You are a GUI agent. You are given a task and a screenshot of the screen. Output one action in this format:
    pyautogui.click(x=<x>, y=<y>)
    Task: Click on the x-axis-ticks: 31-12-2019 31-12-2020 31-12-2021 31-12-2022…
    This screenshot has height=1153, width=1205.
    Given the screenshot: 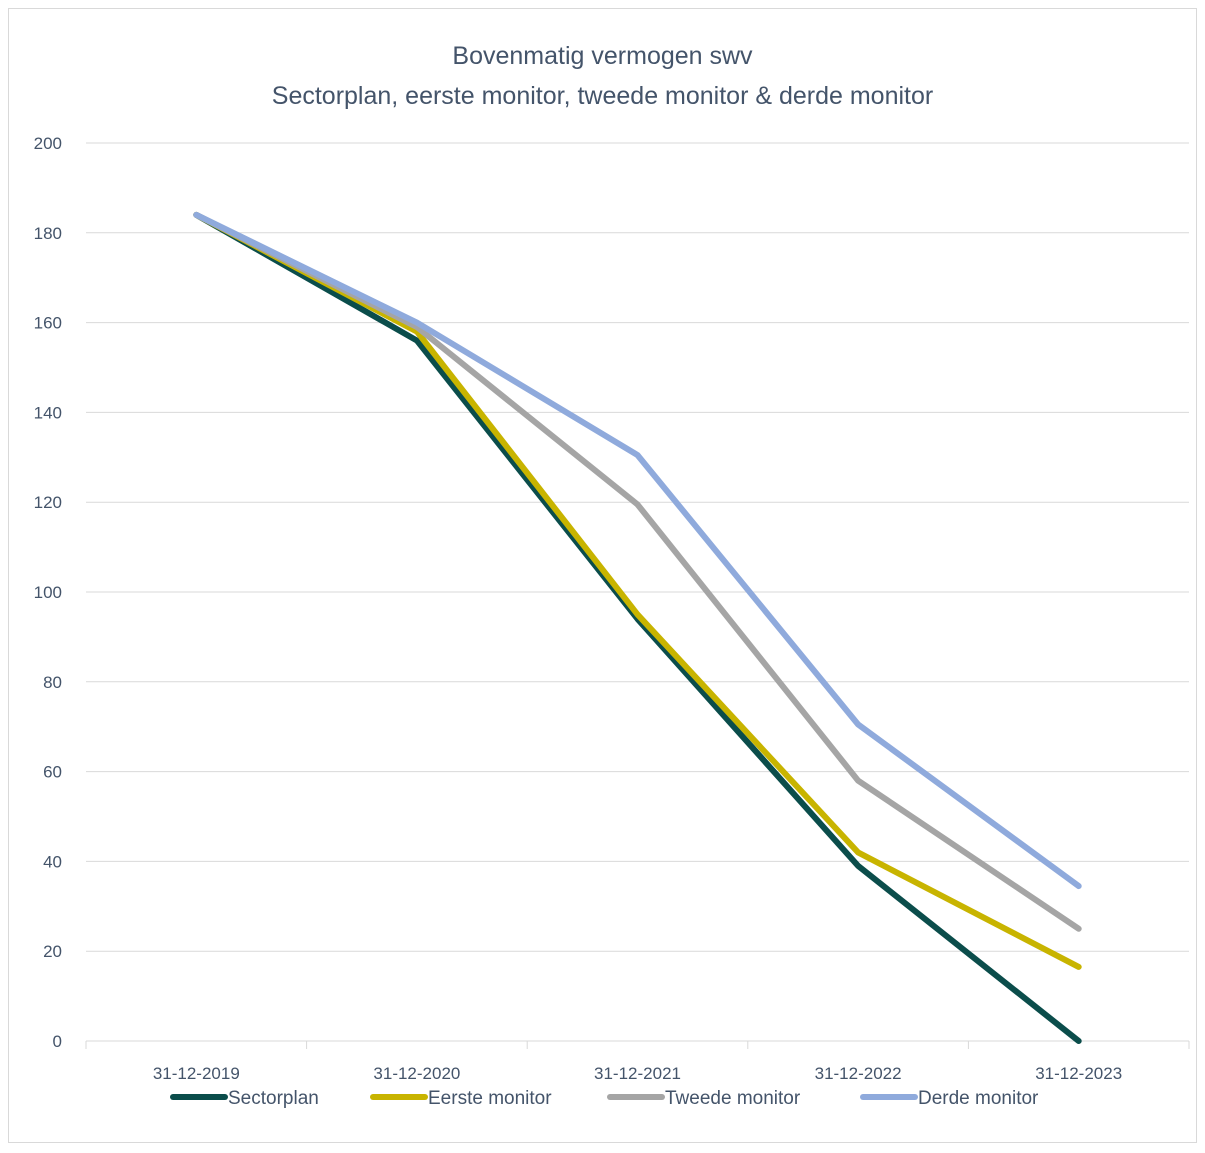 What is the action you would take?
    pyautogui.click(x=637, y=1073)
    